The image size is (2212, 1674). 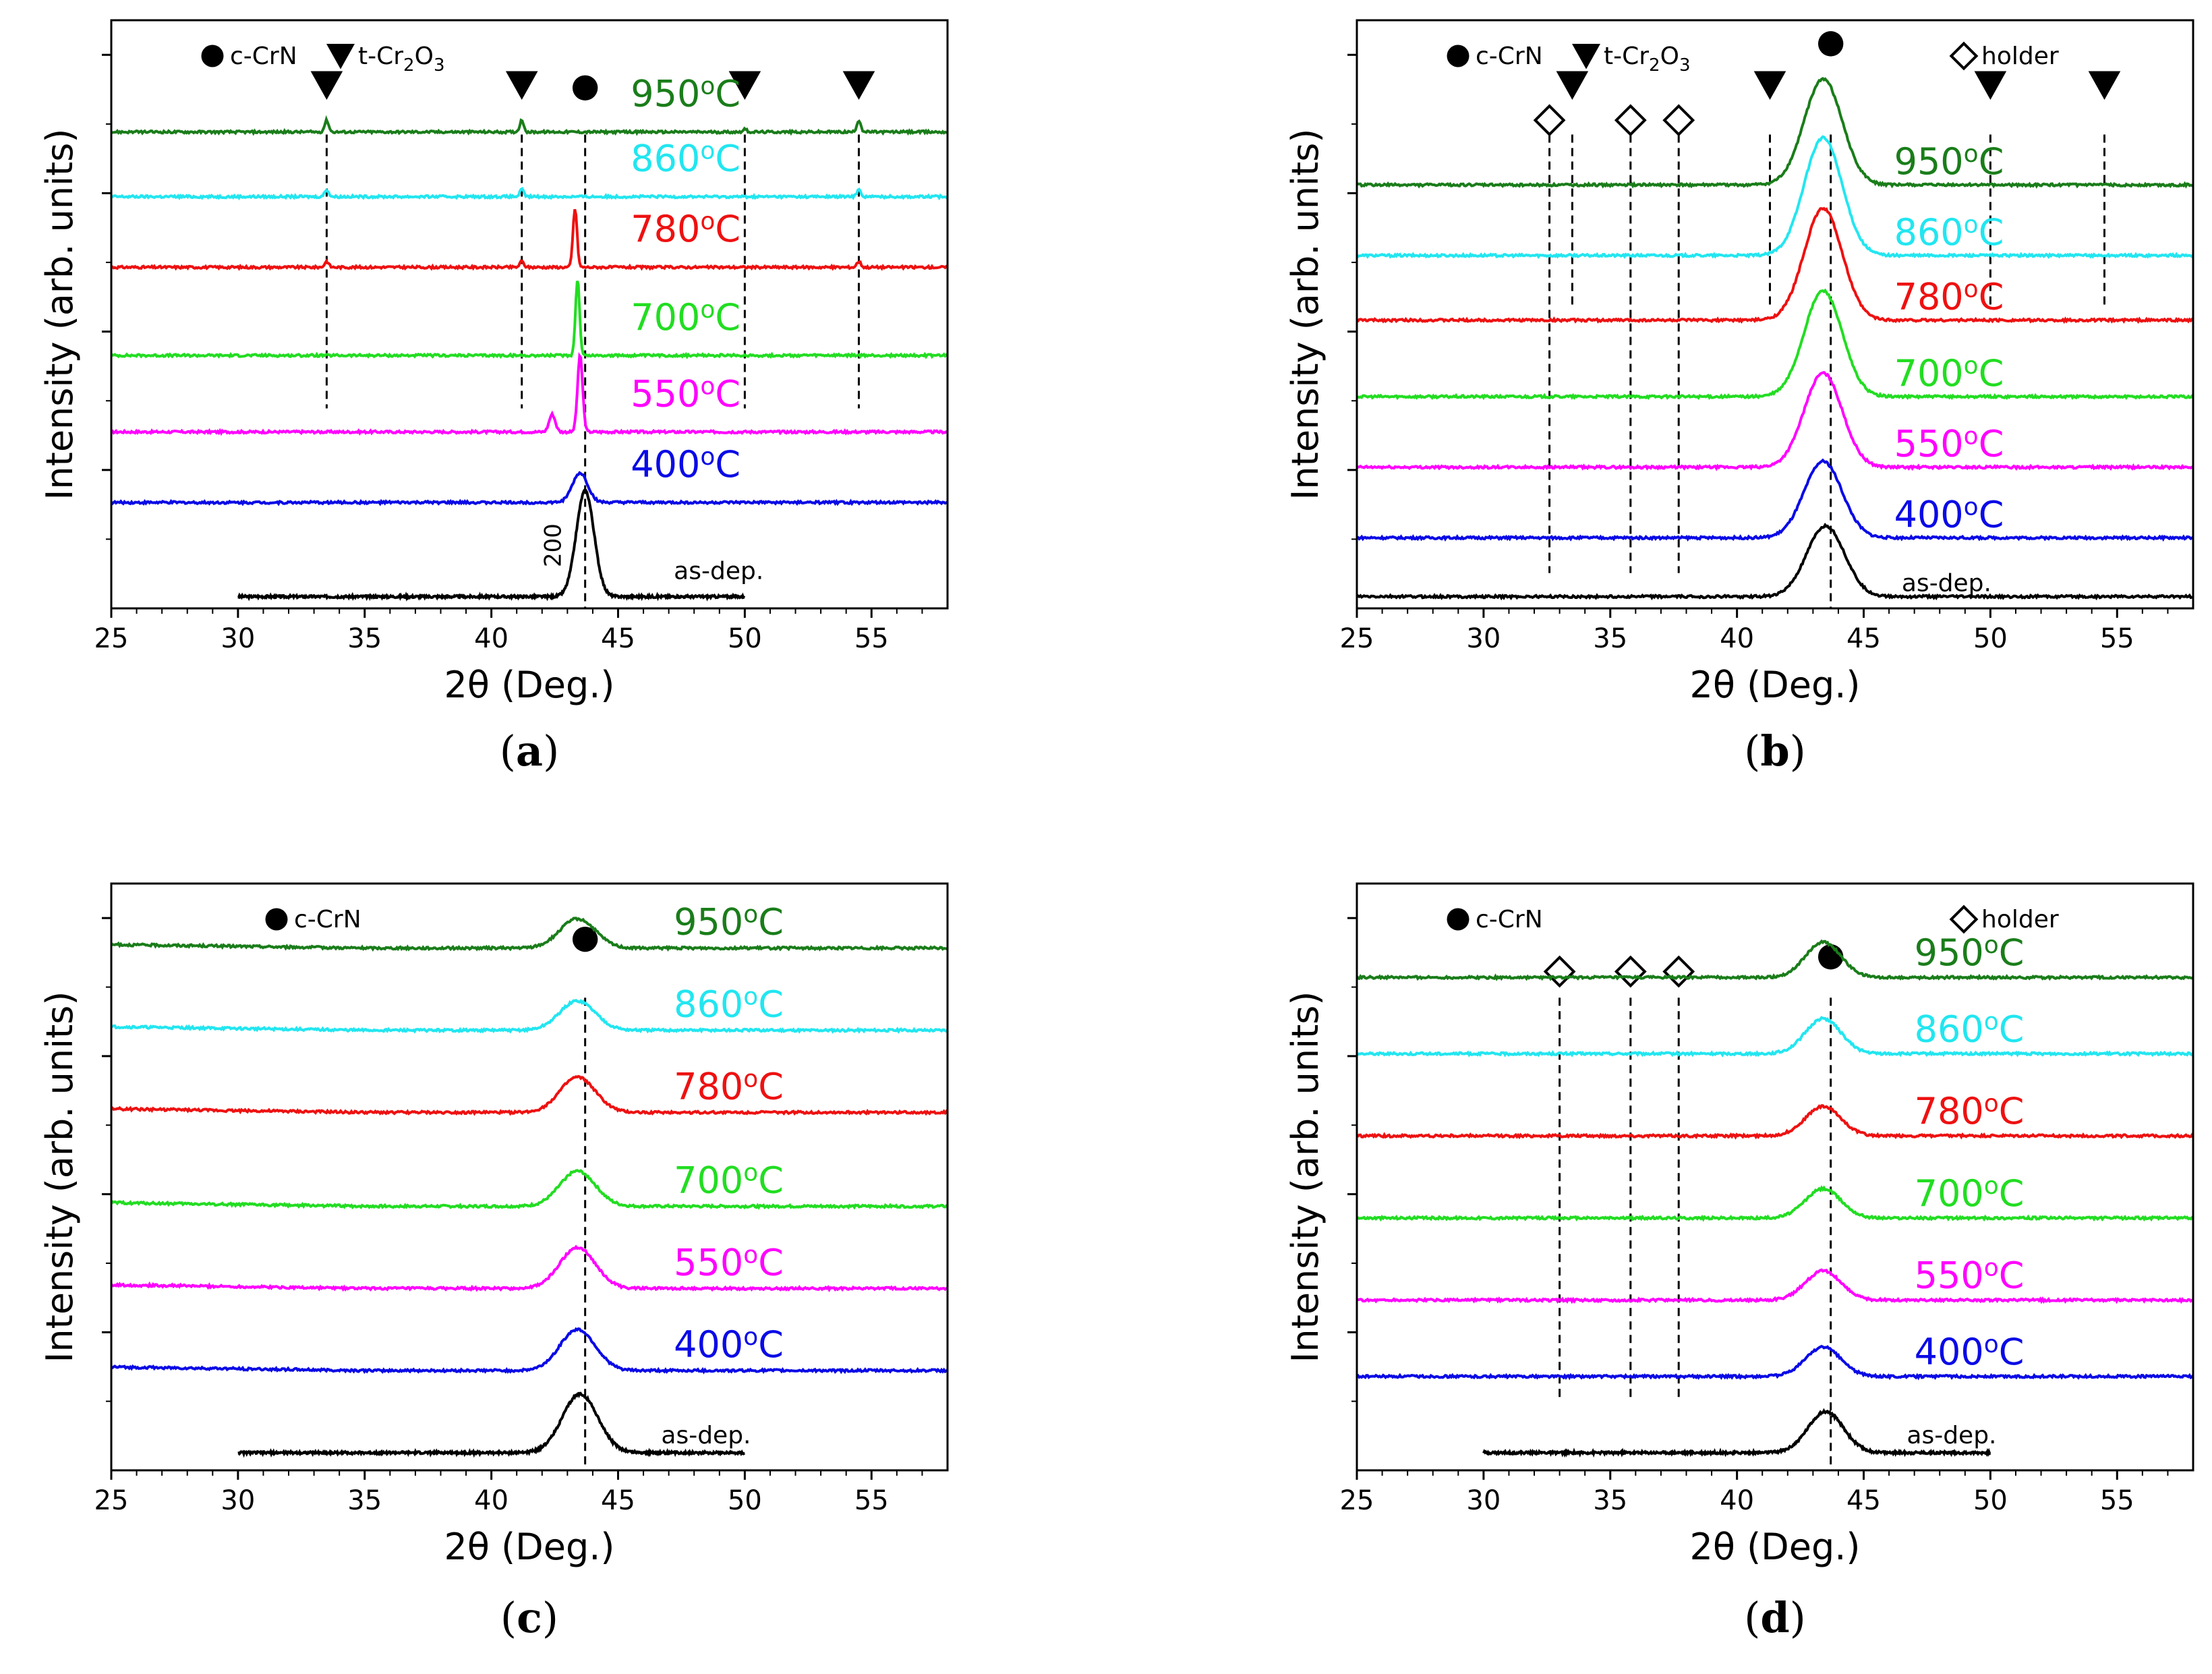 What do you see at coordinates (1775, 751) in the screenshot?
I see `panel-letter: (b)` at bounding box center [1775, 751].